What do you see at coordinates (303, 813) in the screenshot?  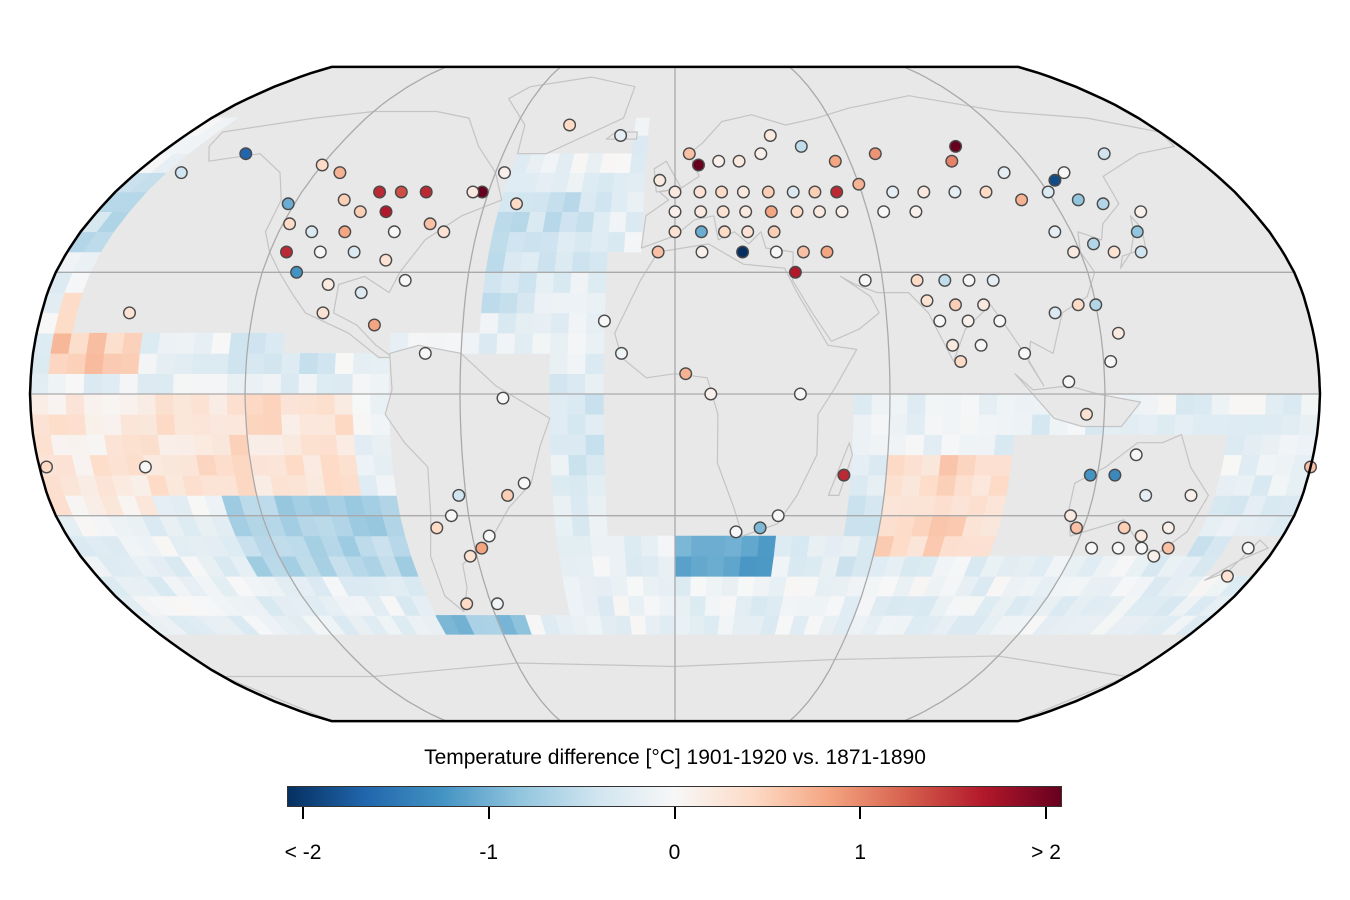 I see `colorbar-tick` at bounding box center [303, 813].